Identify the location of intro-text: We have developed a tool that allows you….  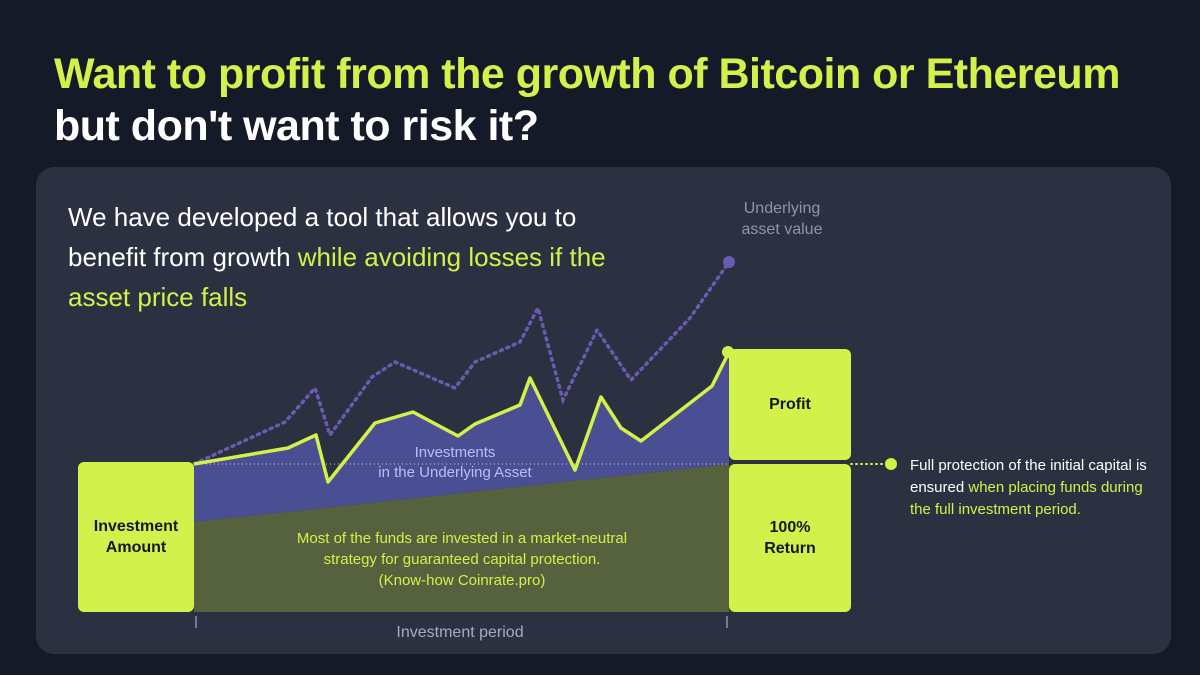
(338, 257).